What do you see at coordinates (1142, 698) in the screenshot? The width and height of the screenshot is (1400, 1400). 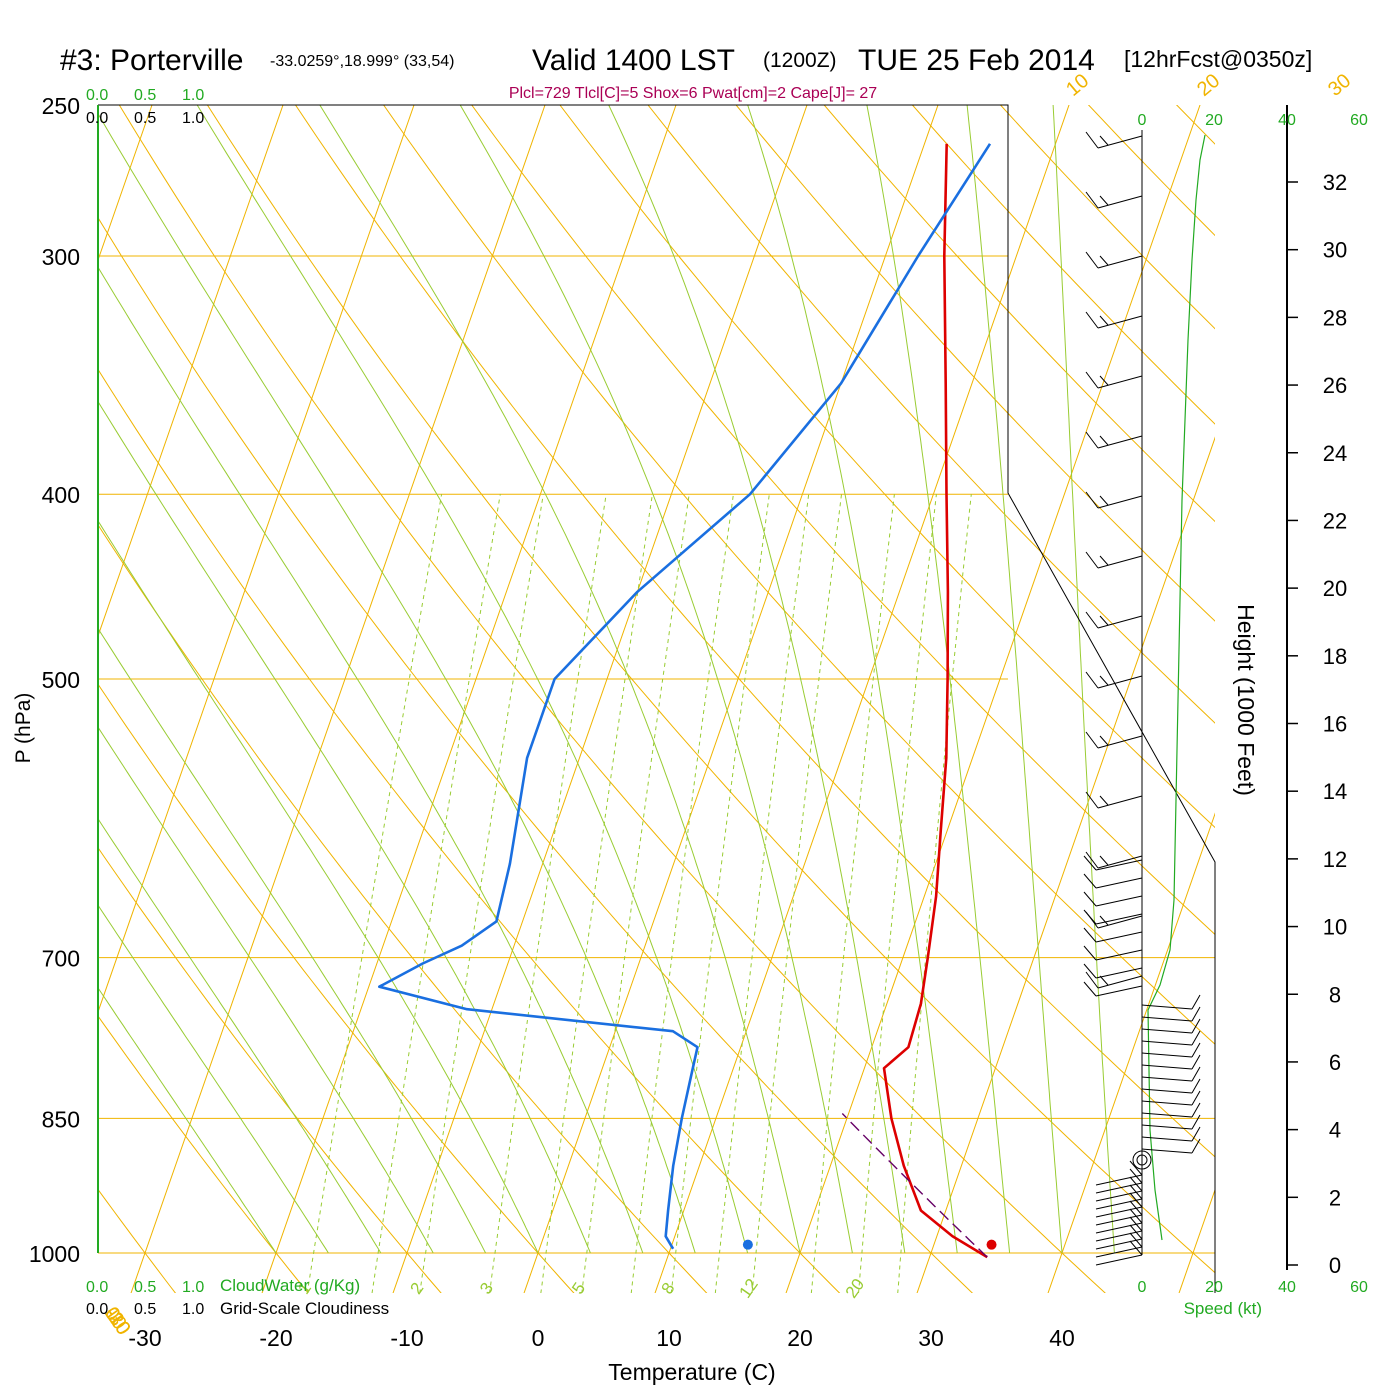 I see `wind-barbs` at bounding box center [1142, 698].